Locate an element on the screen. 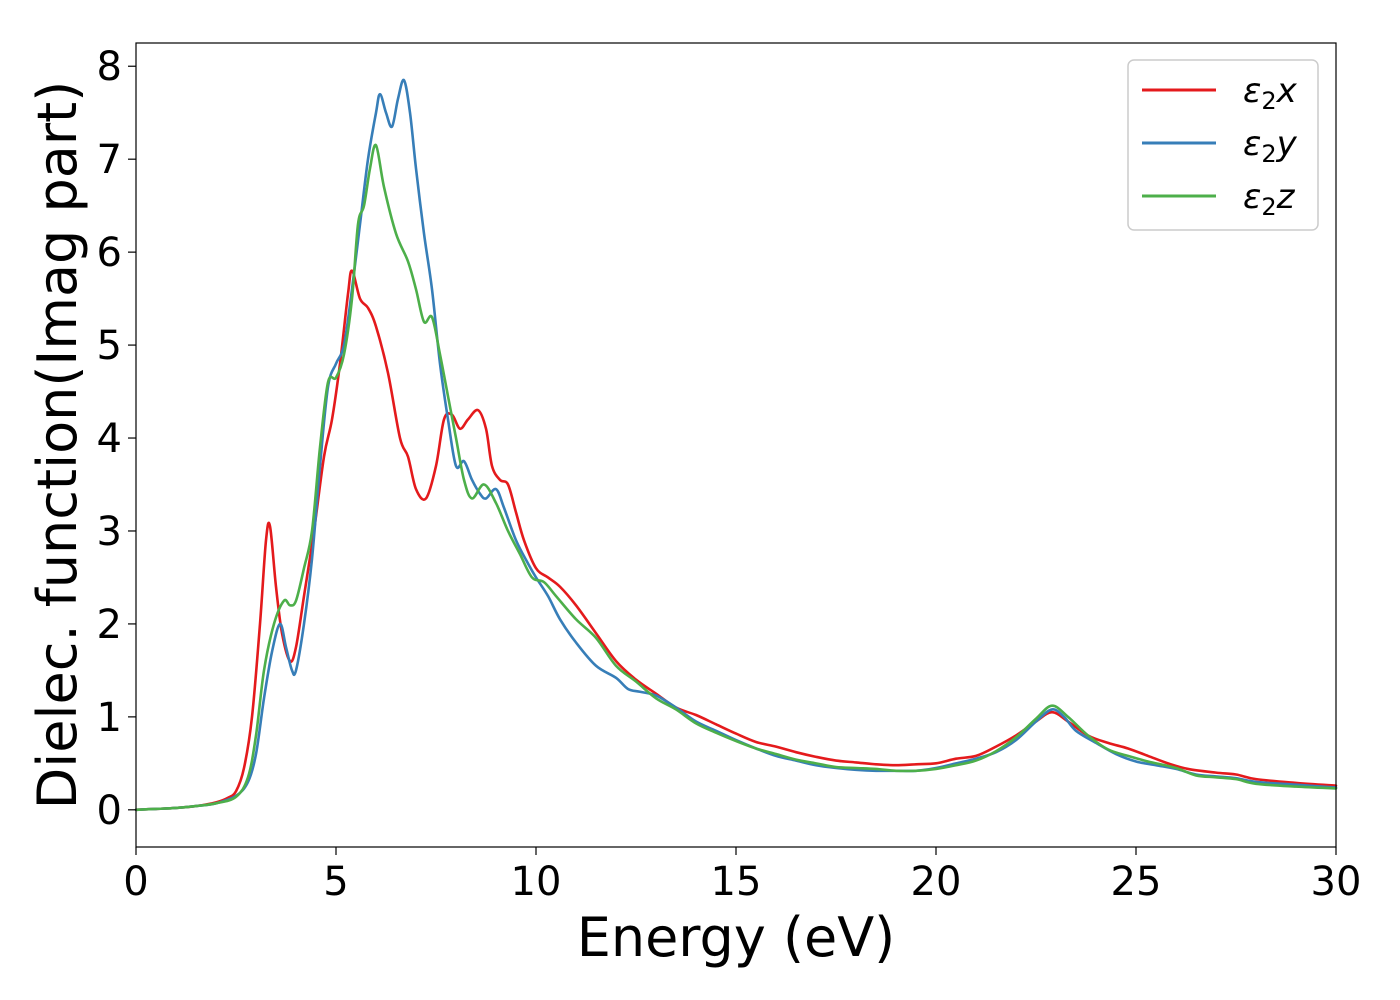 This screenshot has width=1400, height=1000. x-axis-label: Energy (eV) is located at coordinates (736, 937).